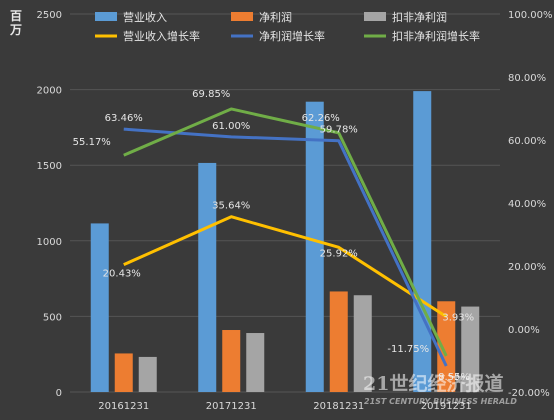 The width and height of the screenshot is (554, 420). What do you see at coordinates (419, 17) in the screenshot?
I see `legend-label: 扣非净利润` at bounding box center [419, 17].